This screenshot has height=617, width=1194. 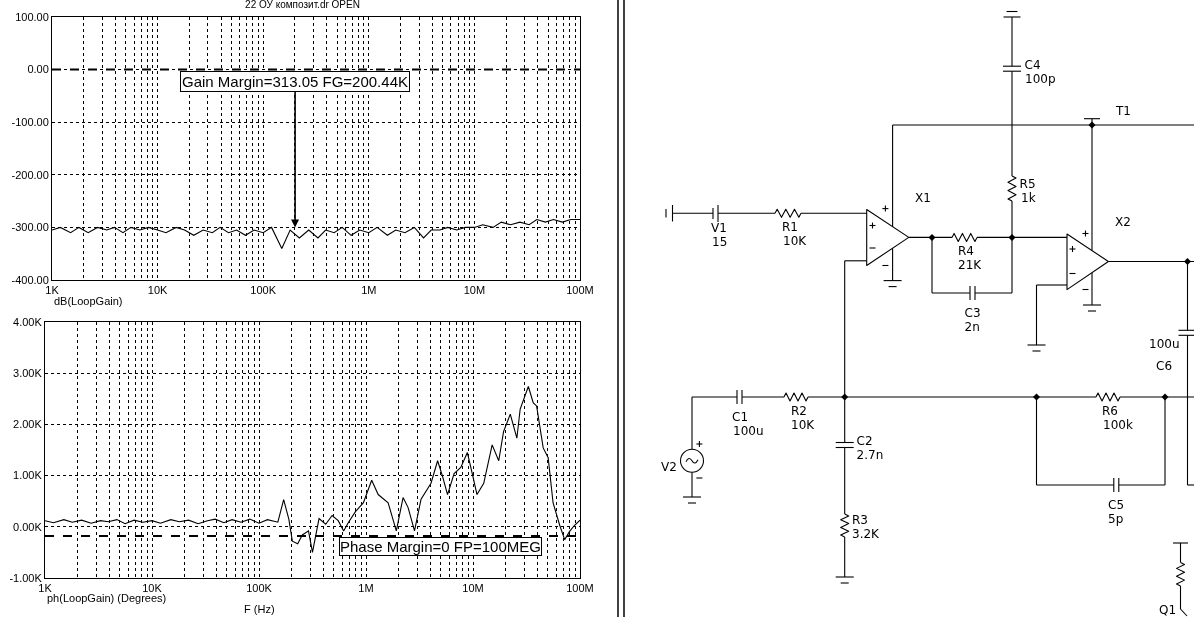 I want to click on y-tick-label: 0.00K, so click(x=28, y=526).